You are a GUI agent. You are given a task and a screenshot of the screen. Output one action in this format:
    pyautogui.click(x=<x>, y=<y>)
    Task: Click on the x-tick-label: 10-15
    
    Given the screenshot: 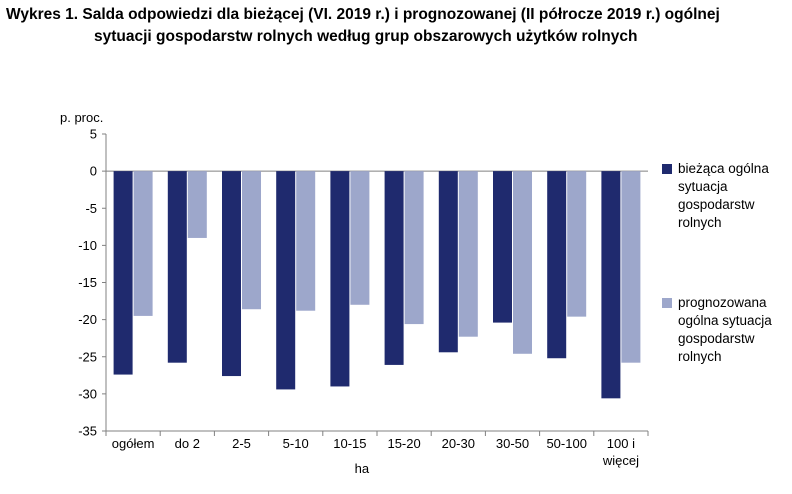 What is the action you would take?
    pyautogui.click(x=349, y=443)
    